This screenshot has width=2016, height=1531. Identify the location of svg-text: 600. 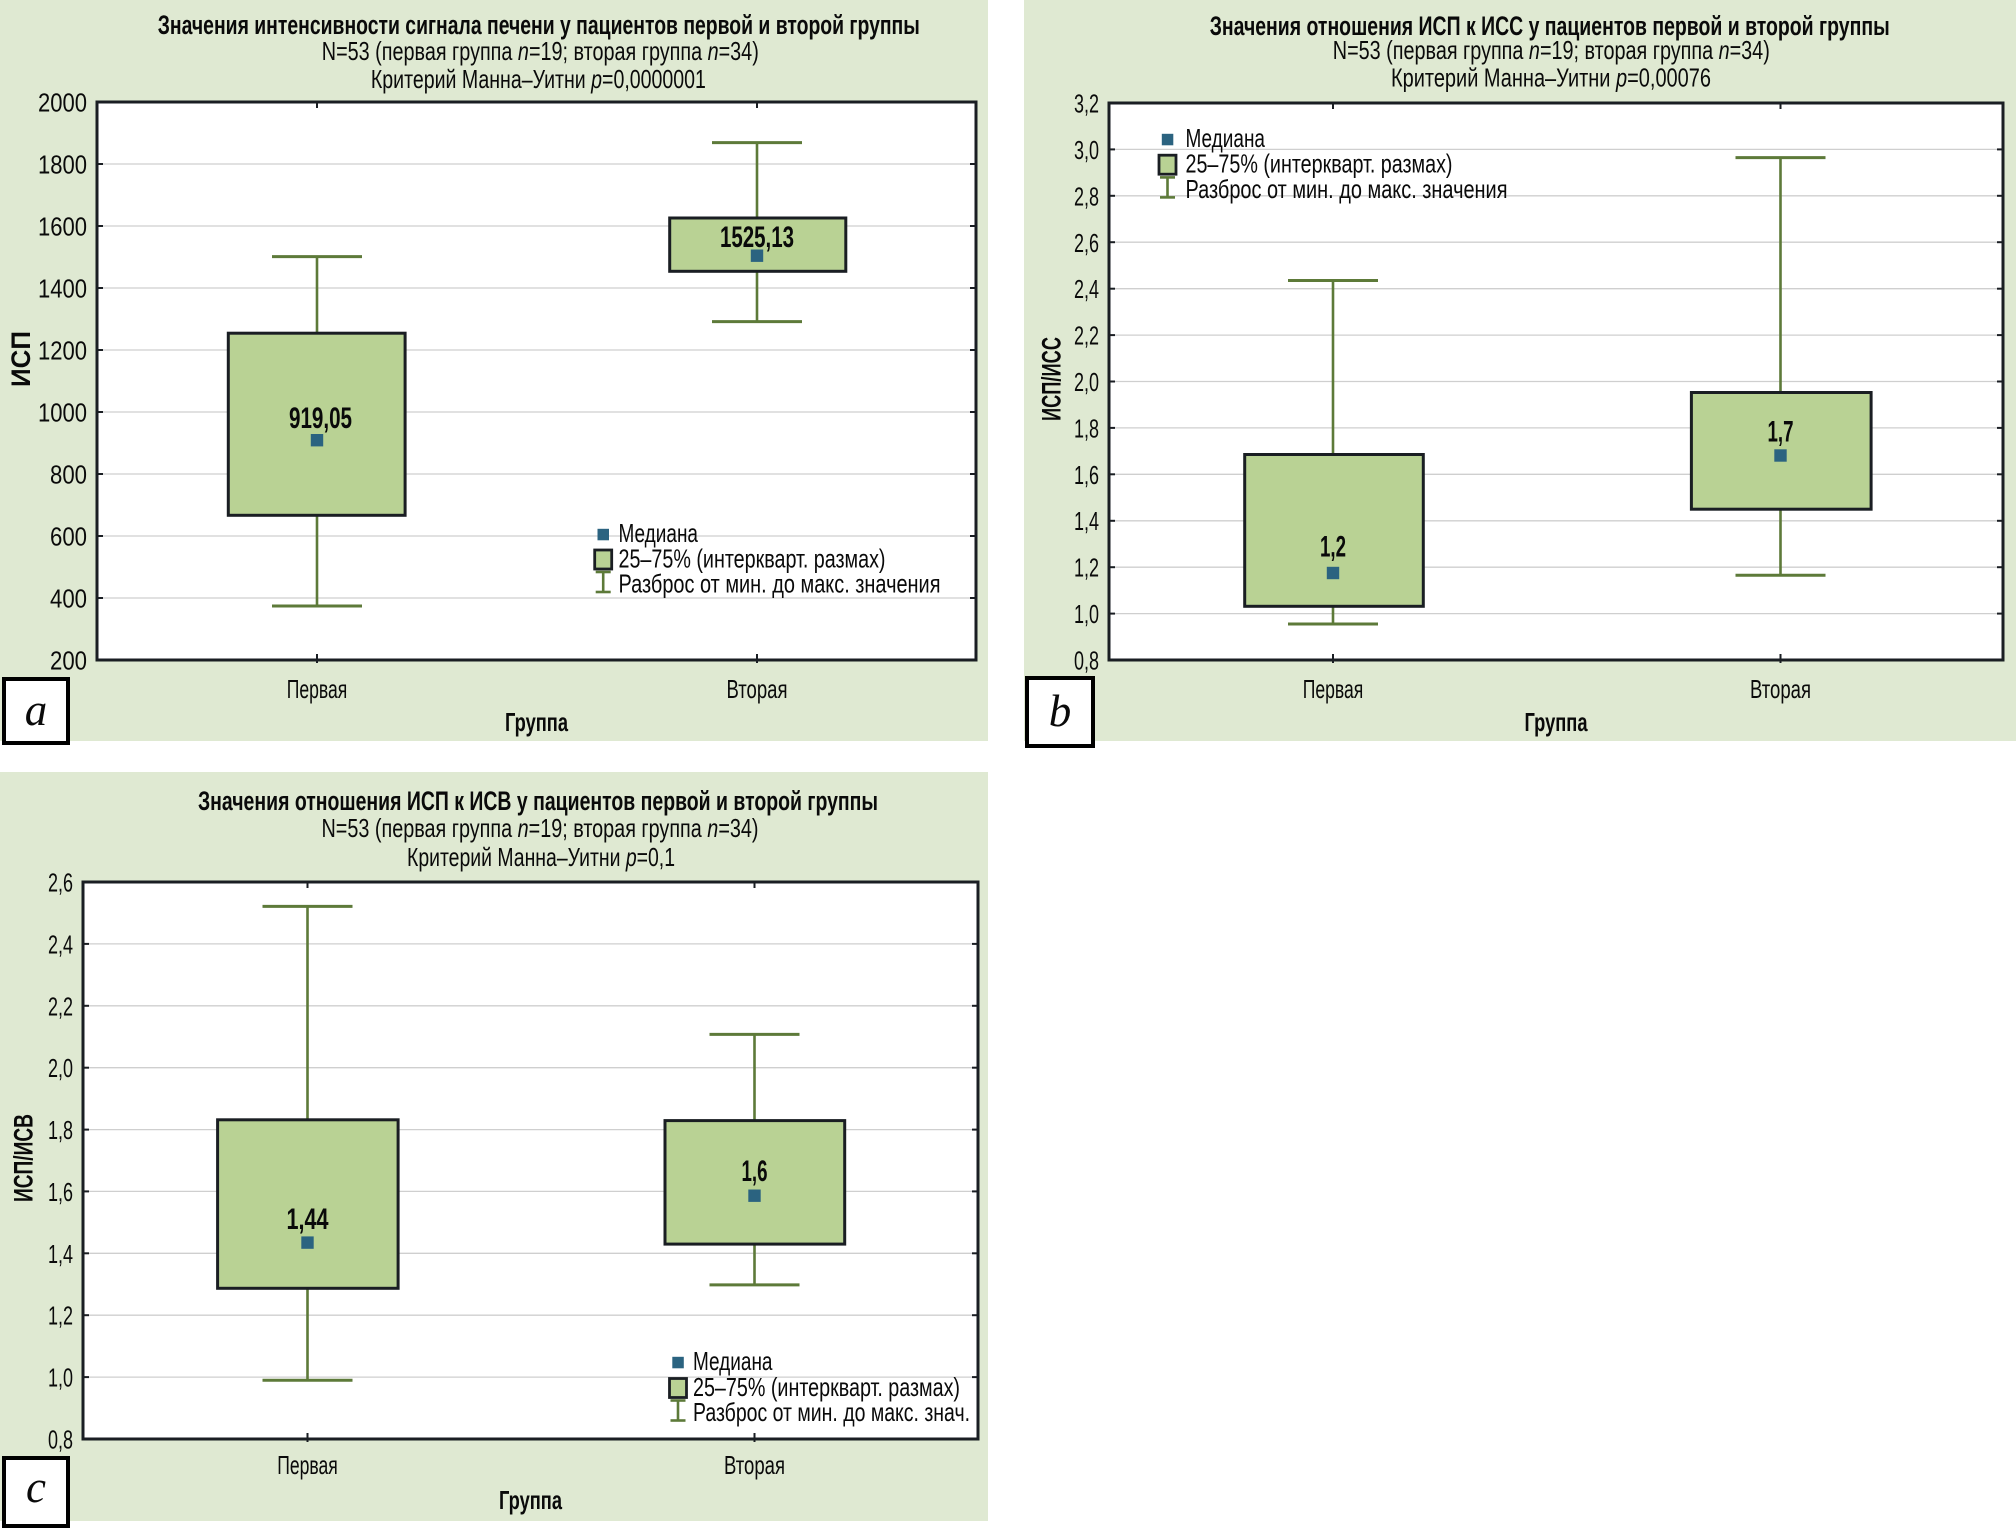
(68, 537).